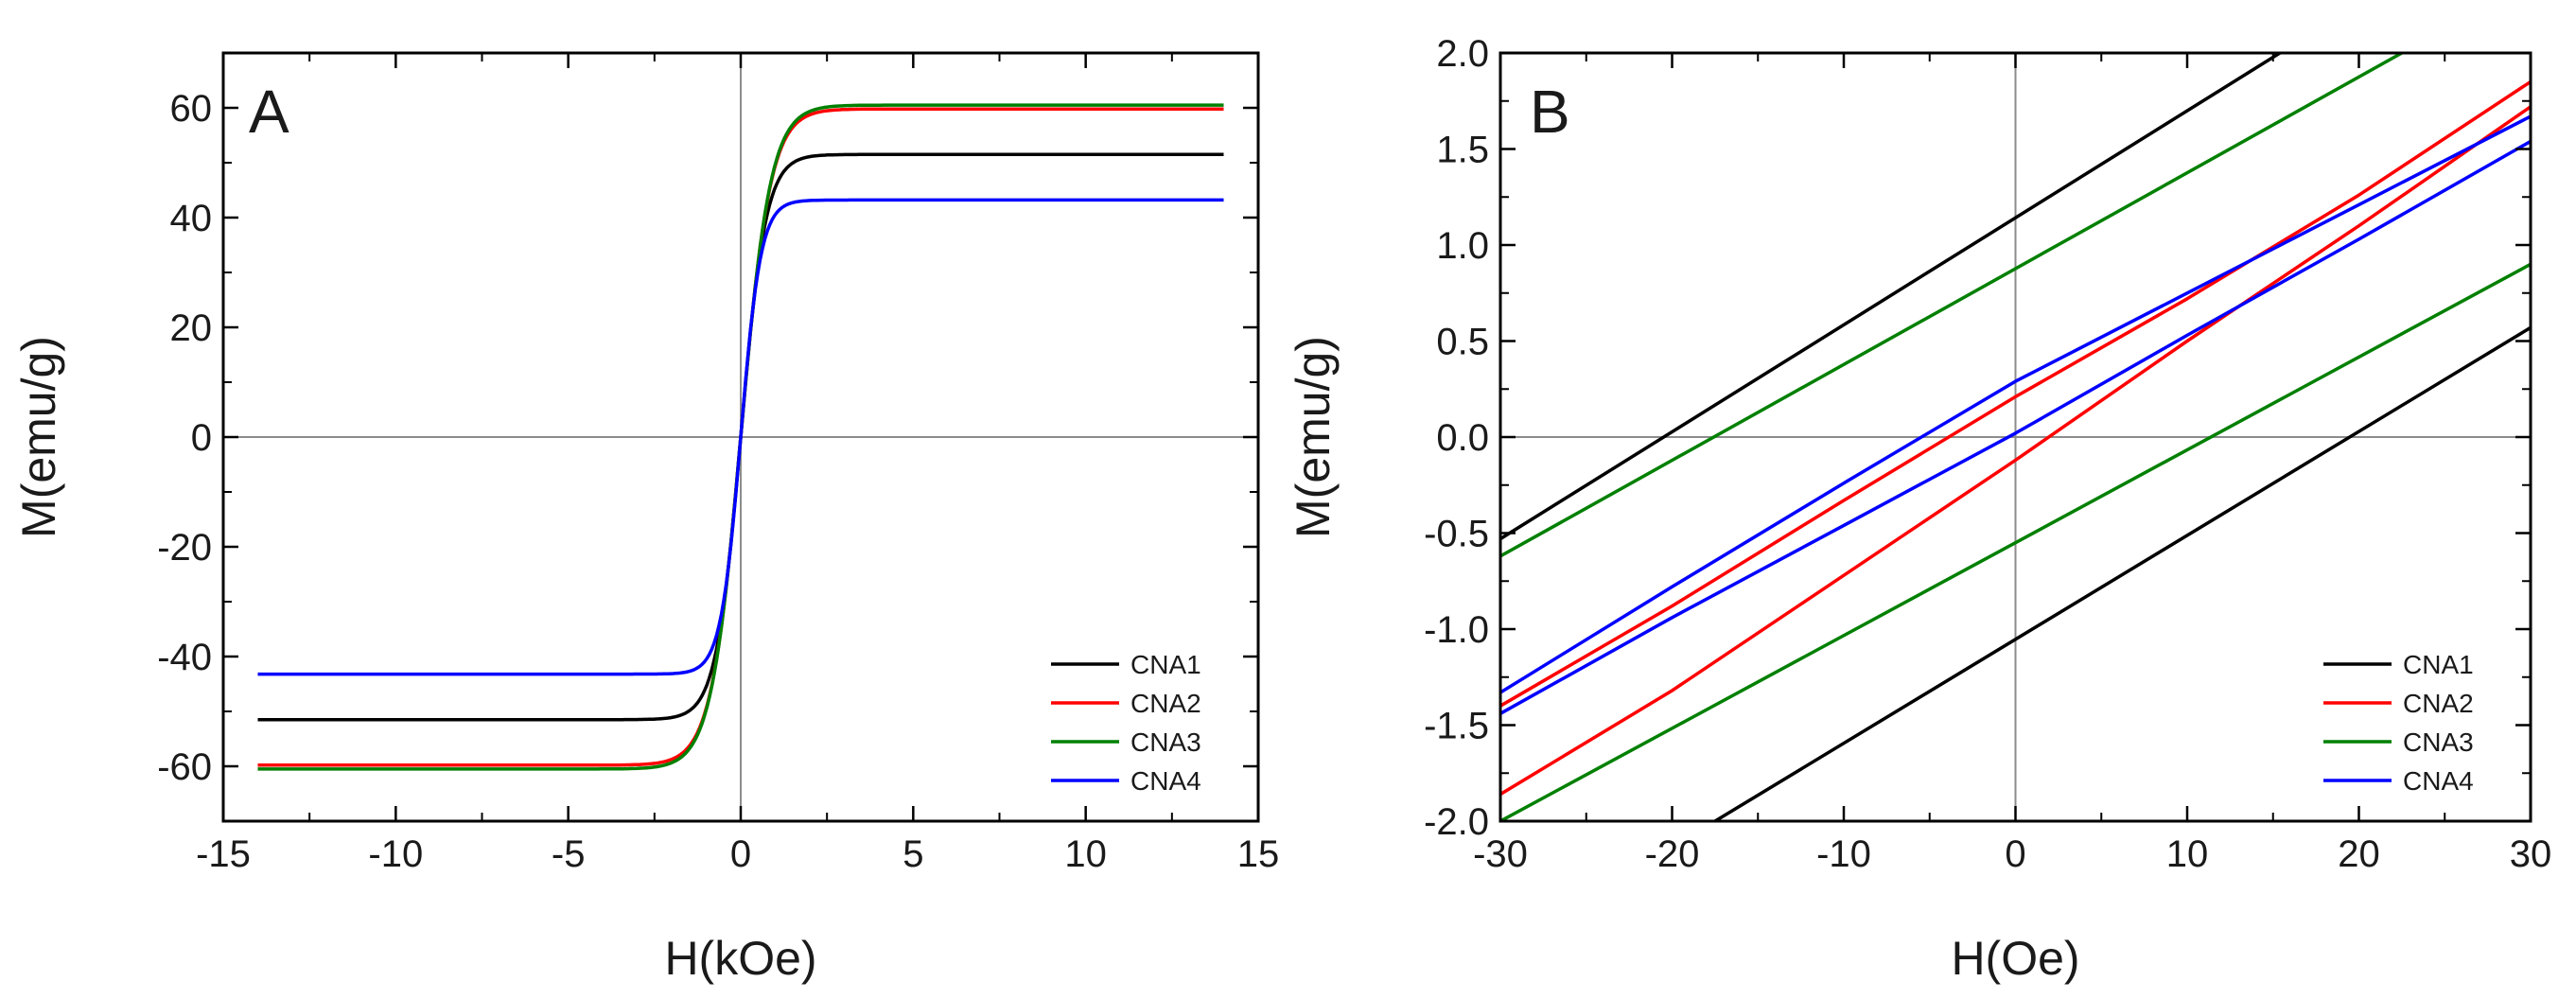 This screenshot has height=999, width=2576. What do you see at coordinates (223, 854) in the screenshot?
I see `x-tick-label: -15` at bounding box center [223, 854].